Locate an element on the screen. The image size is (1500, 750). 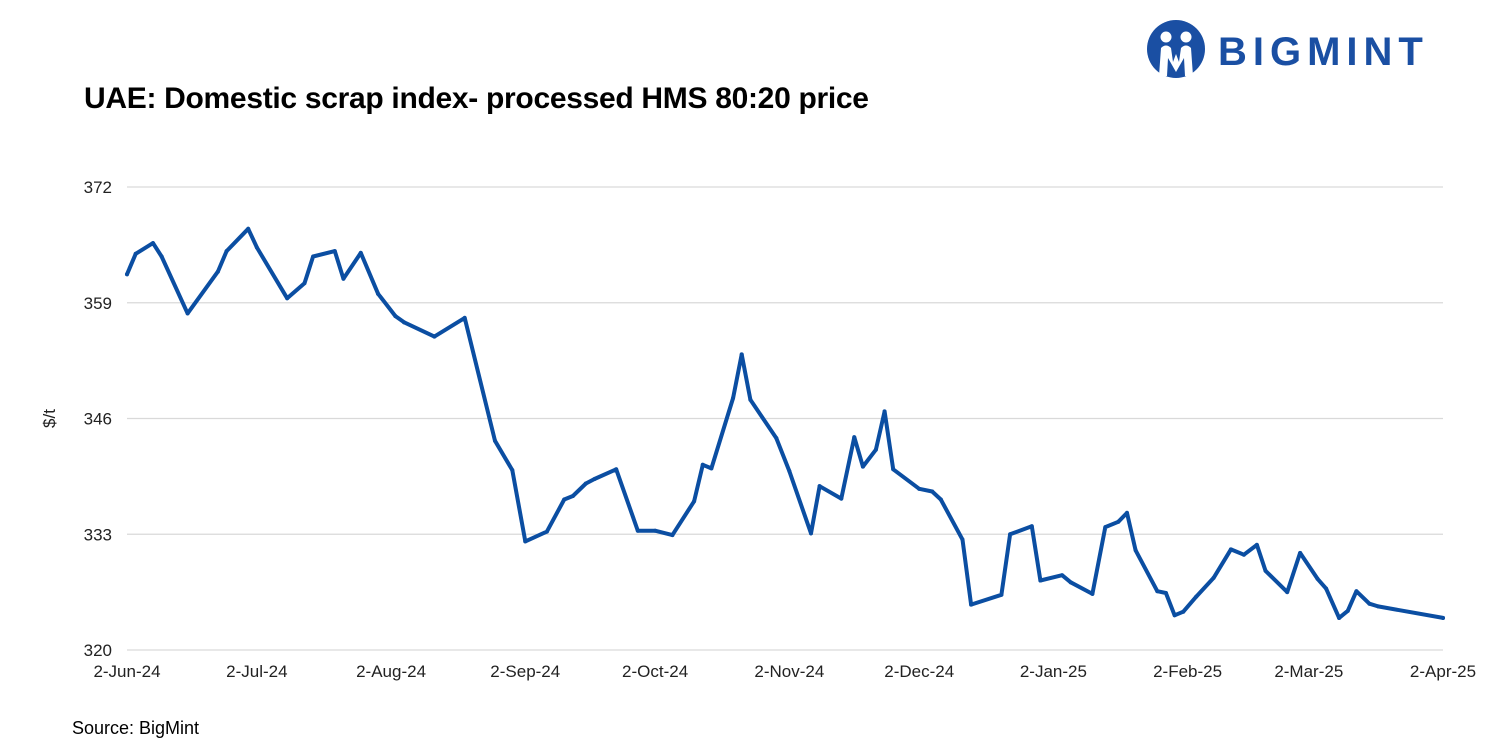
x-tick-label: 2-Aug-24 is located at coordinates (391, 671).